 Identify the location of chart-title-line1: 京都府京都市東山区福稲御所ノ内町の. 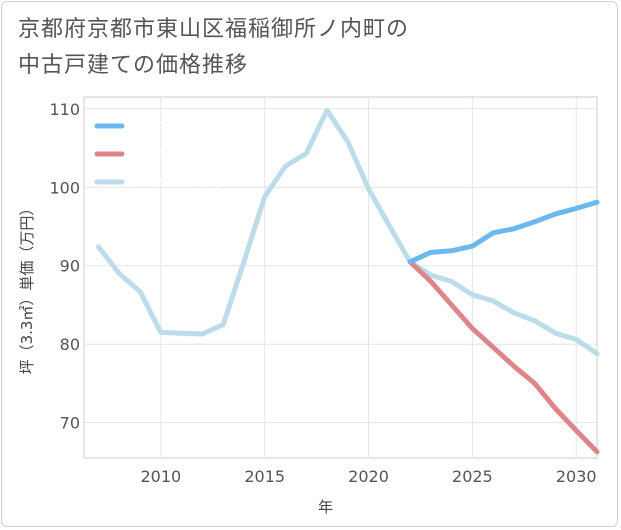
(214, 29).